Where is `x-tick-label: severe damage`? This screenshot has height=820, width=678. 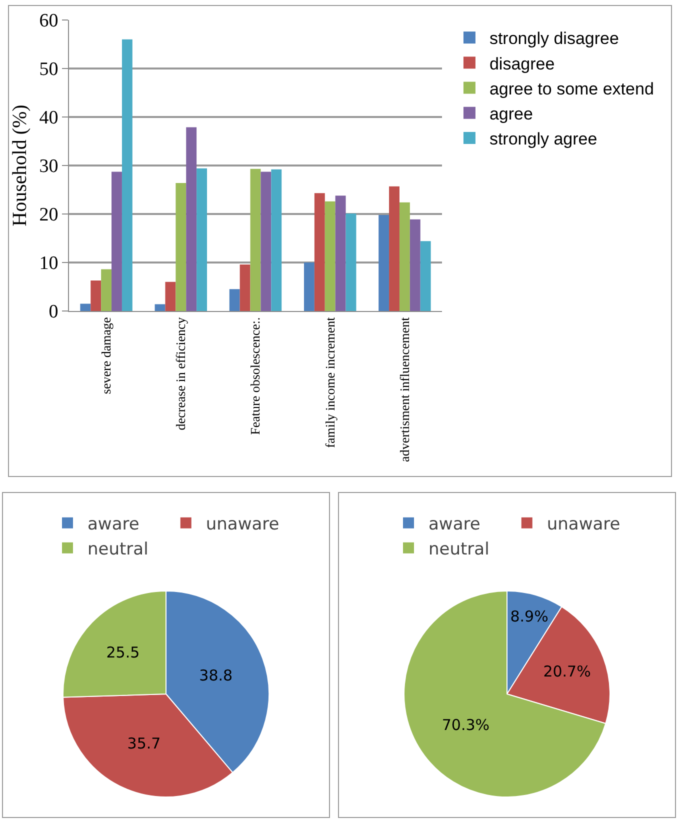 x-tick-label: severe damage is located at coordinates (106, 355).